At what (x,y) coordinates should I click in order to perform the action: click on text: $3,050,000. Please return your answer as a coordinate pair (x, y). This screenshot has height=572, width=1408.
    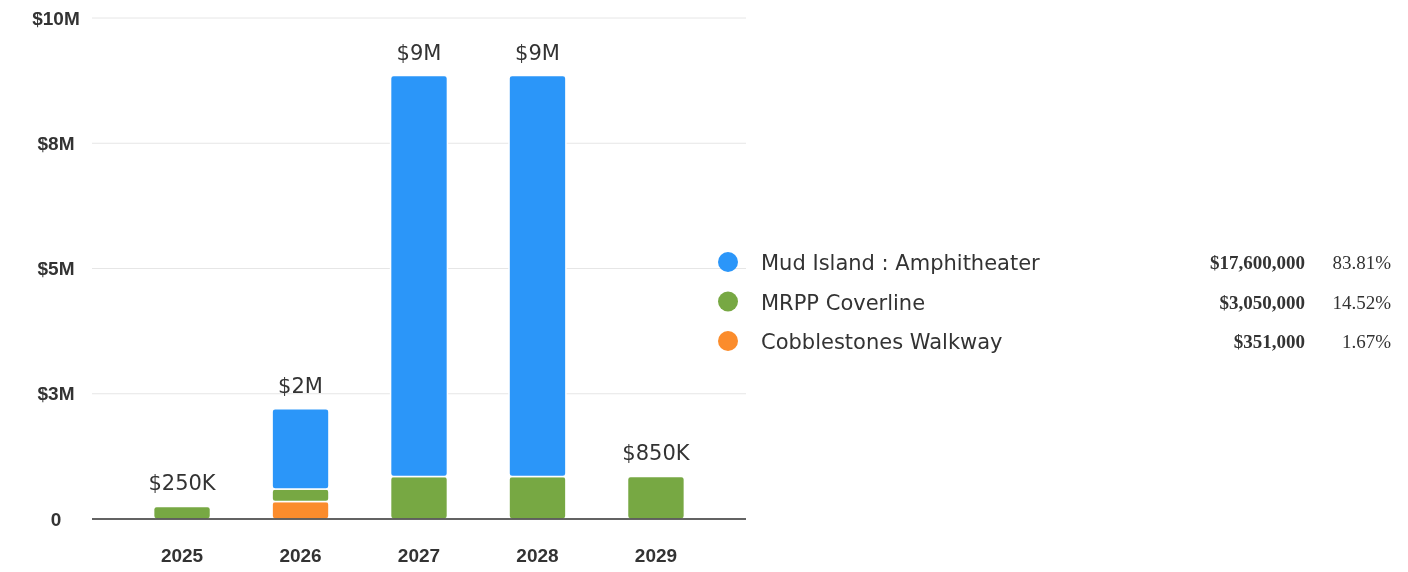
    Looking at the image, I should click on (1262, 302).